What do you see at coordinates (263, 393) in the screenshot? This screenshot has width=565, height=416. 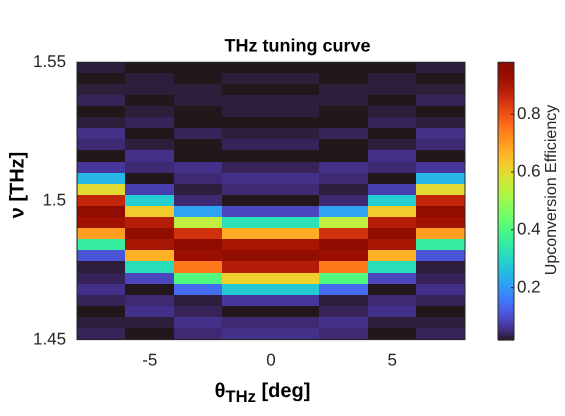 I see `x-axis-title: θ$_{THz}$ [deg]` at bounding box center [263, 393].